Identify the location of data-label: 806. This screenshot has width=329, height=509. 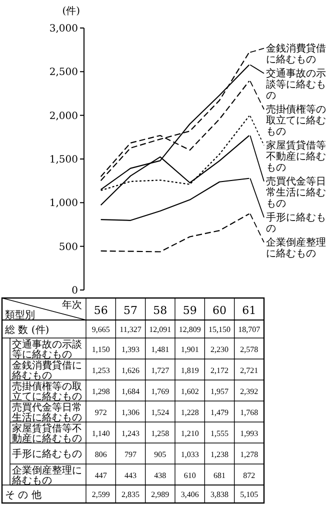
(100, 454).